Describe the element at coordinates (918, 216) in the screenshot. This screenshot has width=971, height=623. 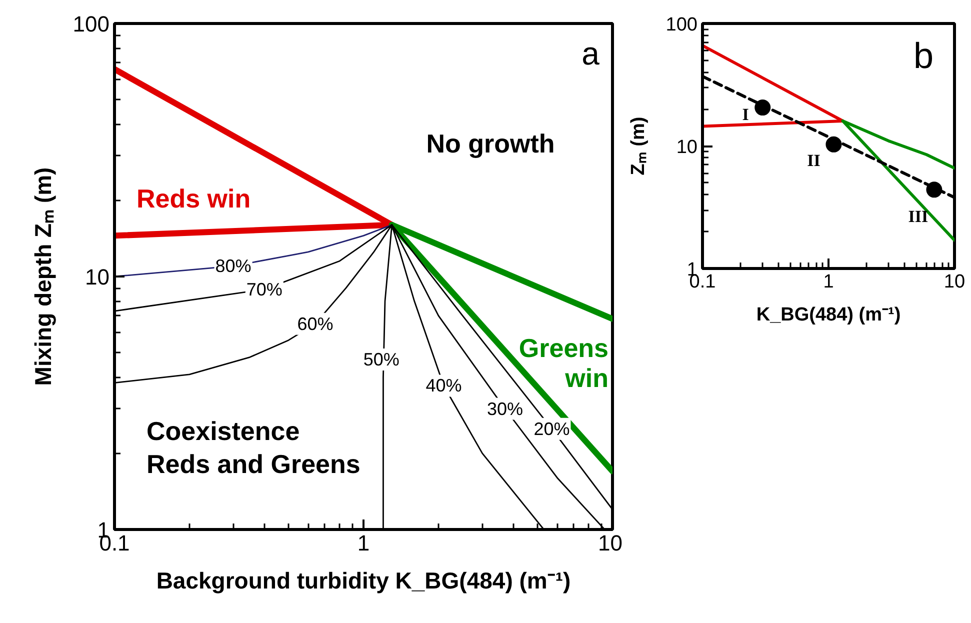
I see `annotation: III` at that location.